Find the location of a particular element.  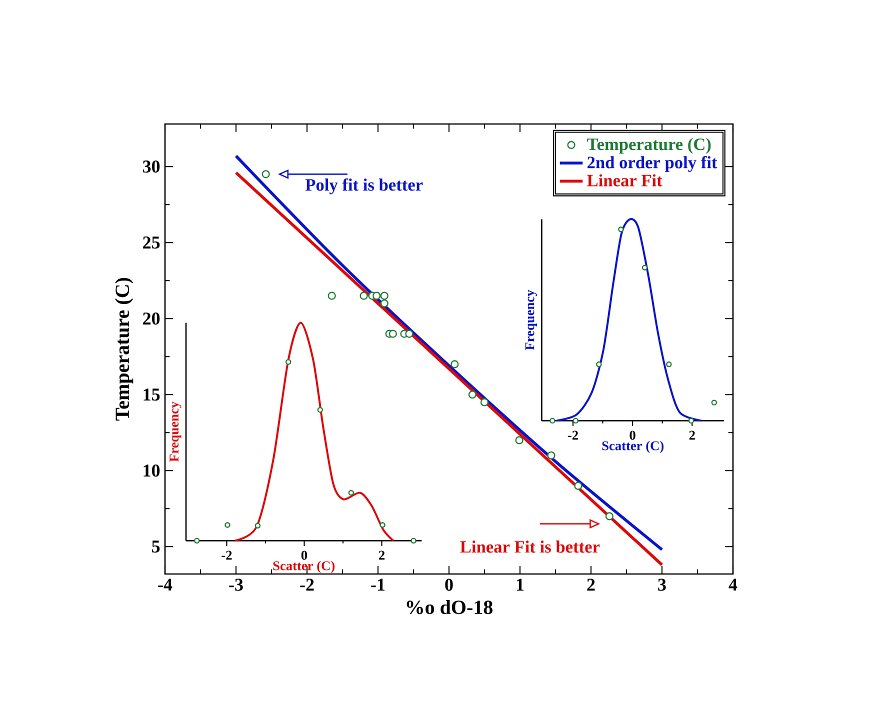

annotation: Poly fit is better is located at coordinates (364, 186).